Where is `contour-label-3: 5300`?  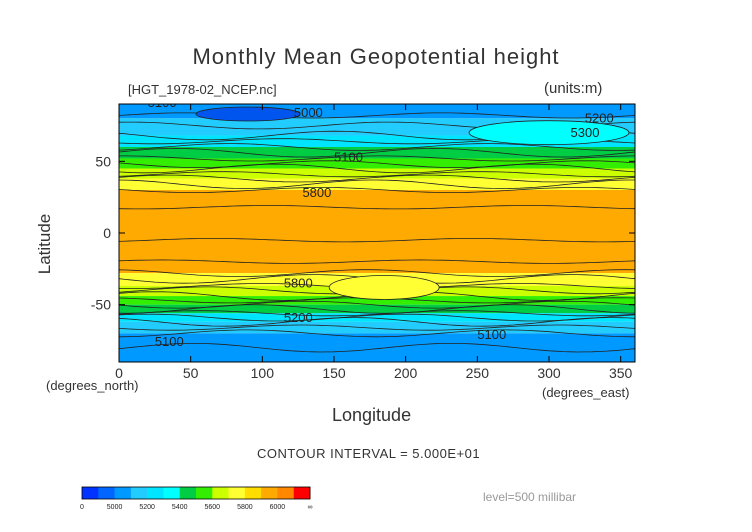 contour-label-3: 5300 is located at coordinates (585, 132).